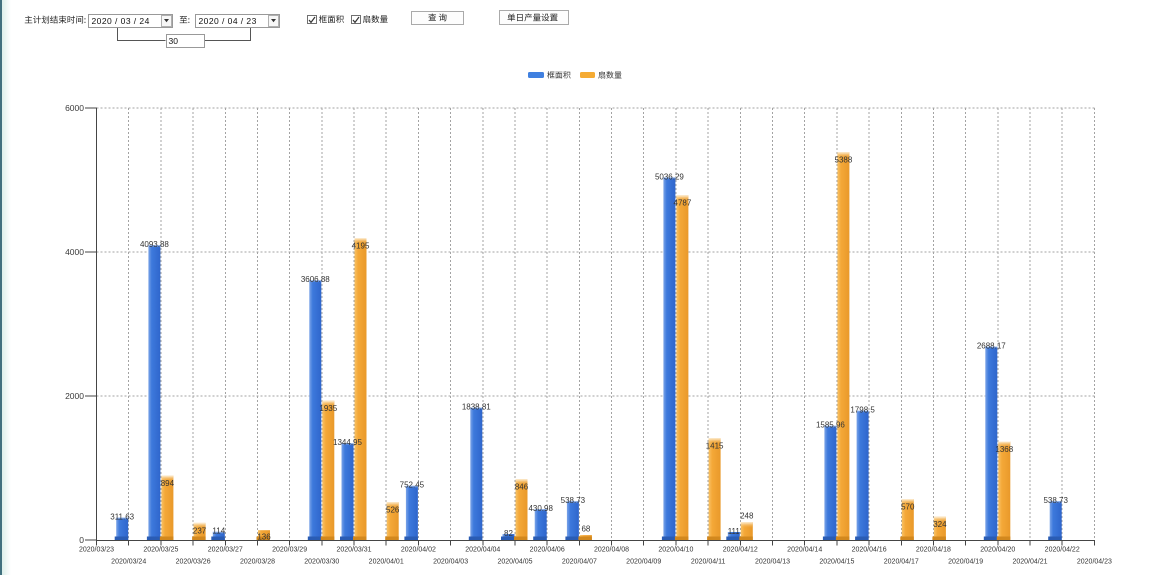 The image size is (1150, 575). What do you see at coordinates (836, 562) in the screenshot?
I see `svg-text: 2020/04/15` at bounding box center [836, 562].